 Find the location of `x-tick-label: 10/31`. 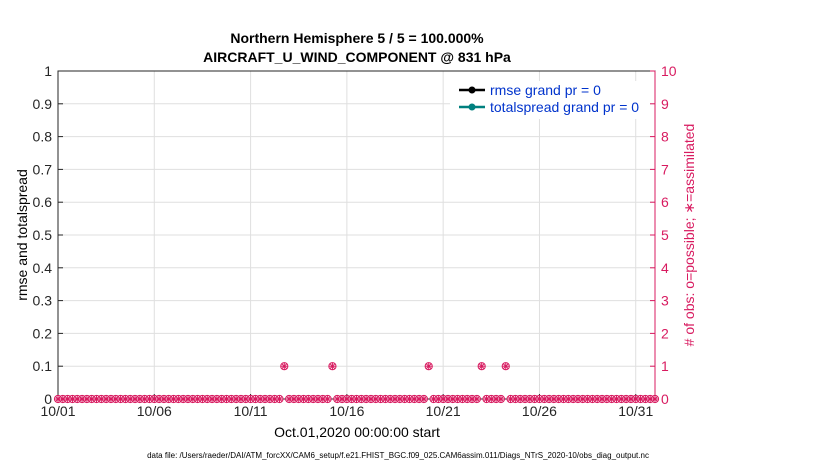

x-tick-label: 10/31 is located at coordinates (635, 411).